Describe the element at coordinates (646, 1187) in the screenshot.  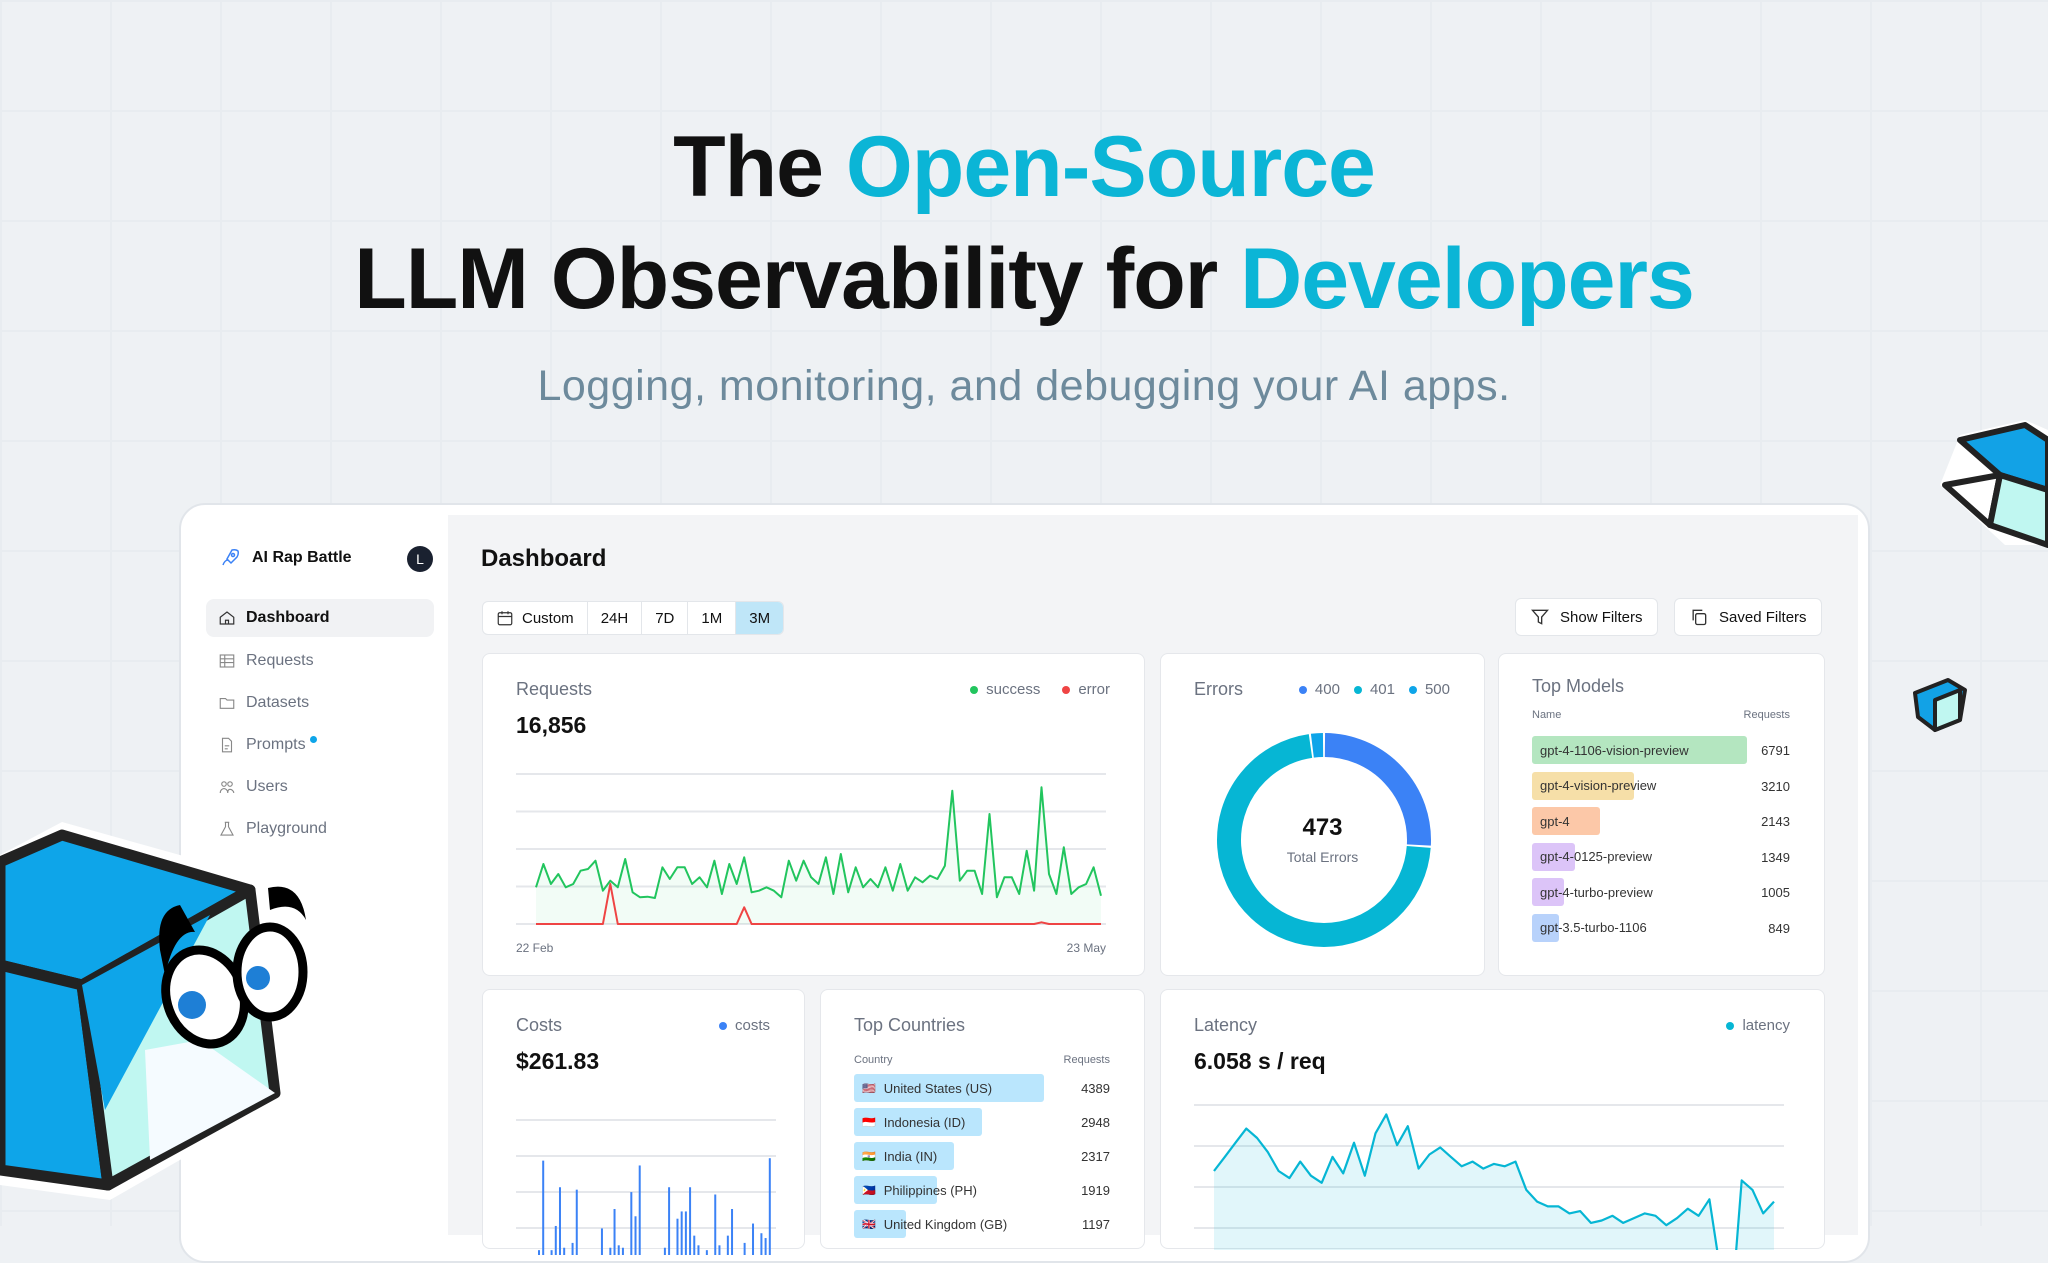
I see `costs-bar-chart` at that location.